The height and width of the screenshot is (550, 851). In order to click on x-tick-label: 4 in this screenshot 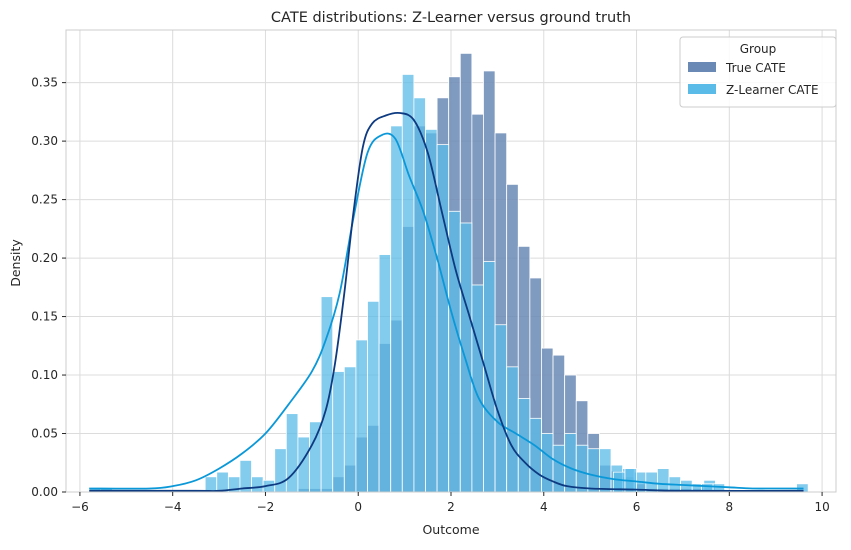, I will do `click(544, 507)`.